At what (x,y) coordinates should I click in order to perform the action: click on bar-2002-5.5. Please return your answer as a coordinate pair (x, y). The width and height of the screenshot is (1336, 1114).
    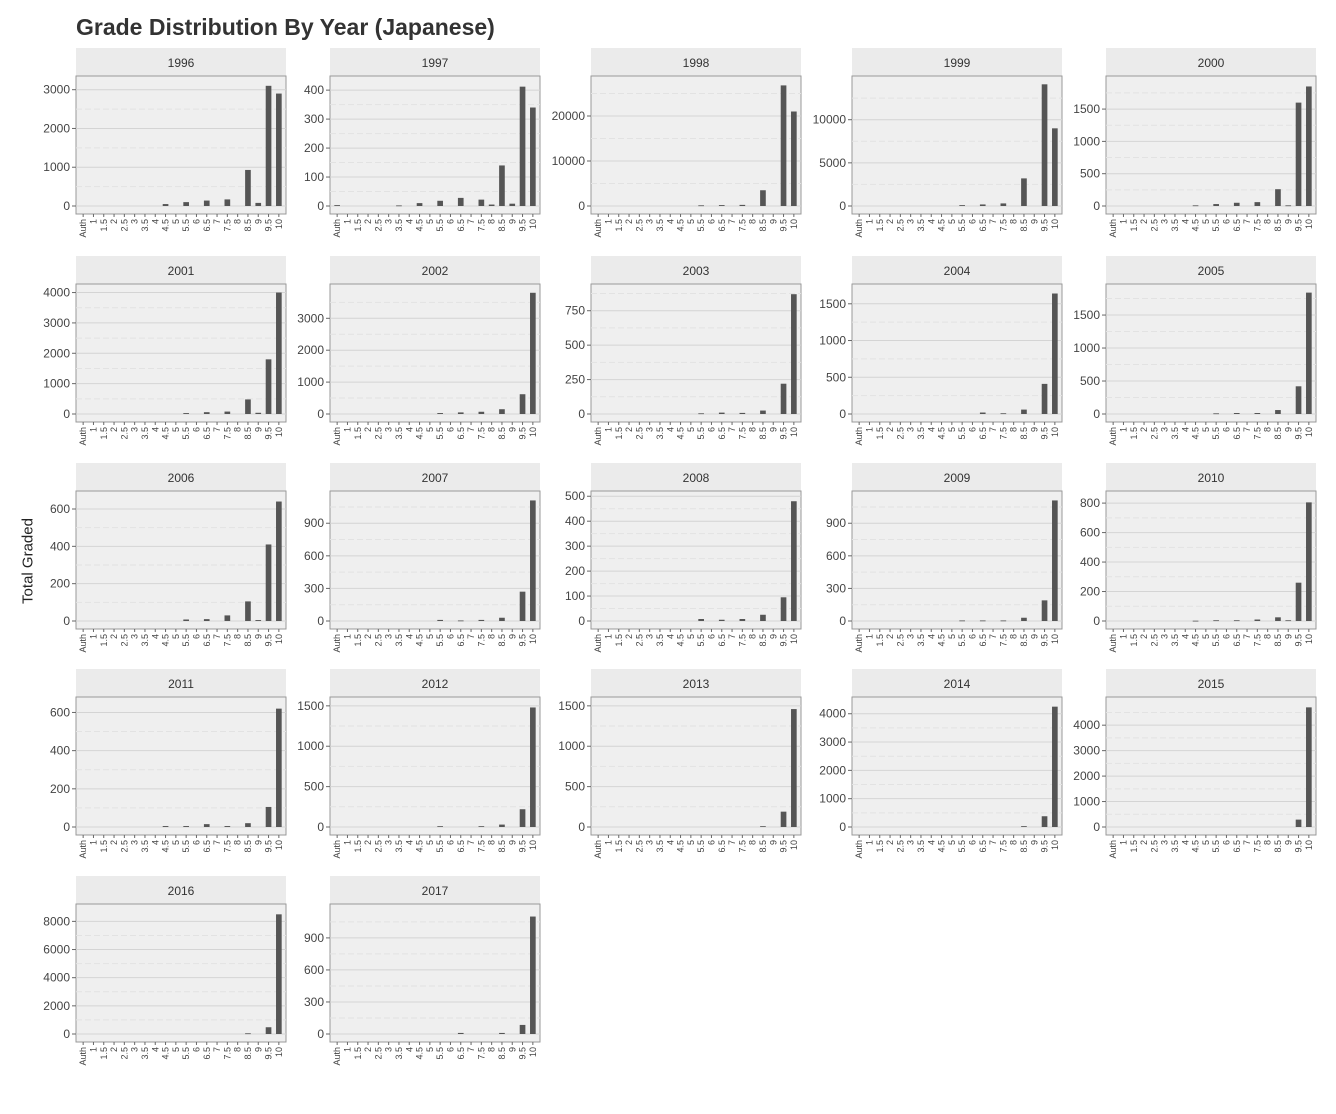
    Looking at the image, I should click on (440, 413).